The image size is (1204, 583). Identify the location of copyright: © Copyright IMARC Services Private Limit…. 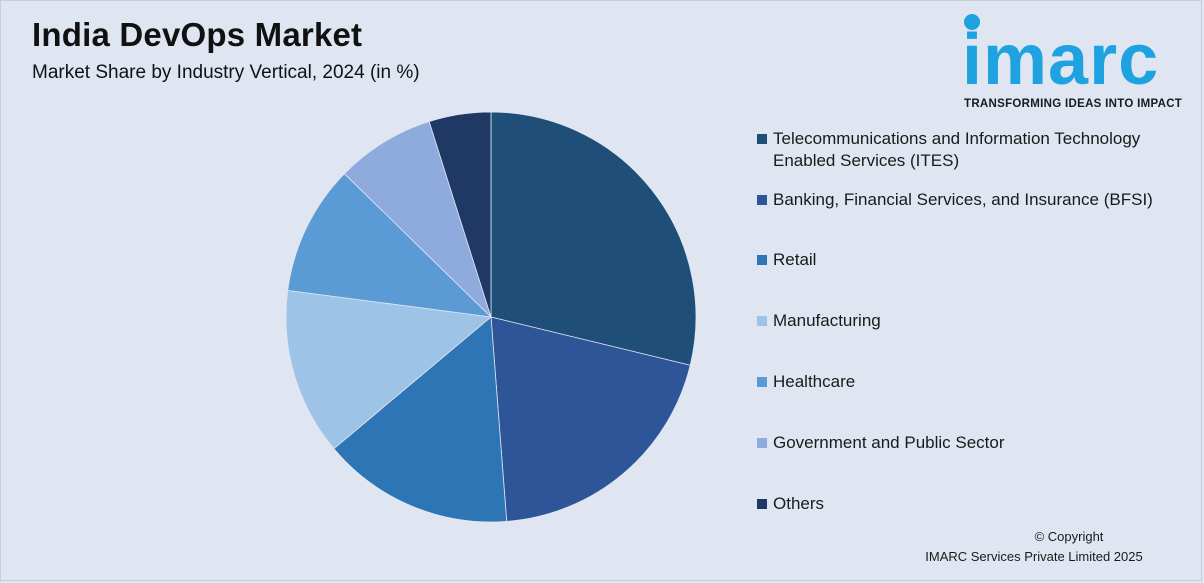
(1034, 547).